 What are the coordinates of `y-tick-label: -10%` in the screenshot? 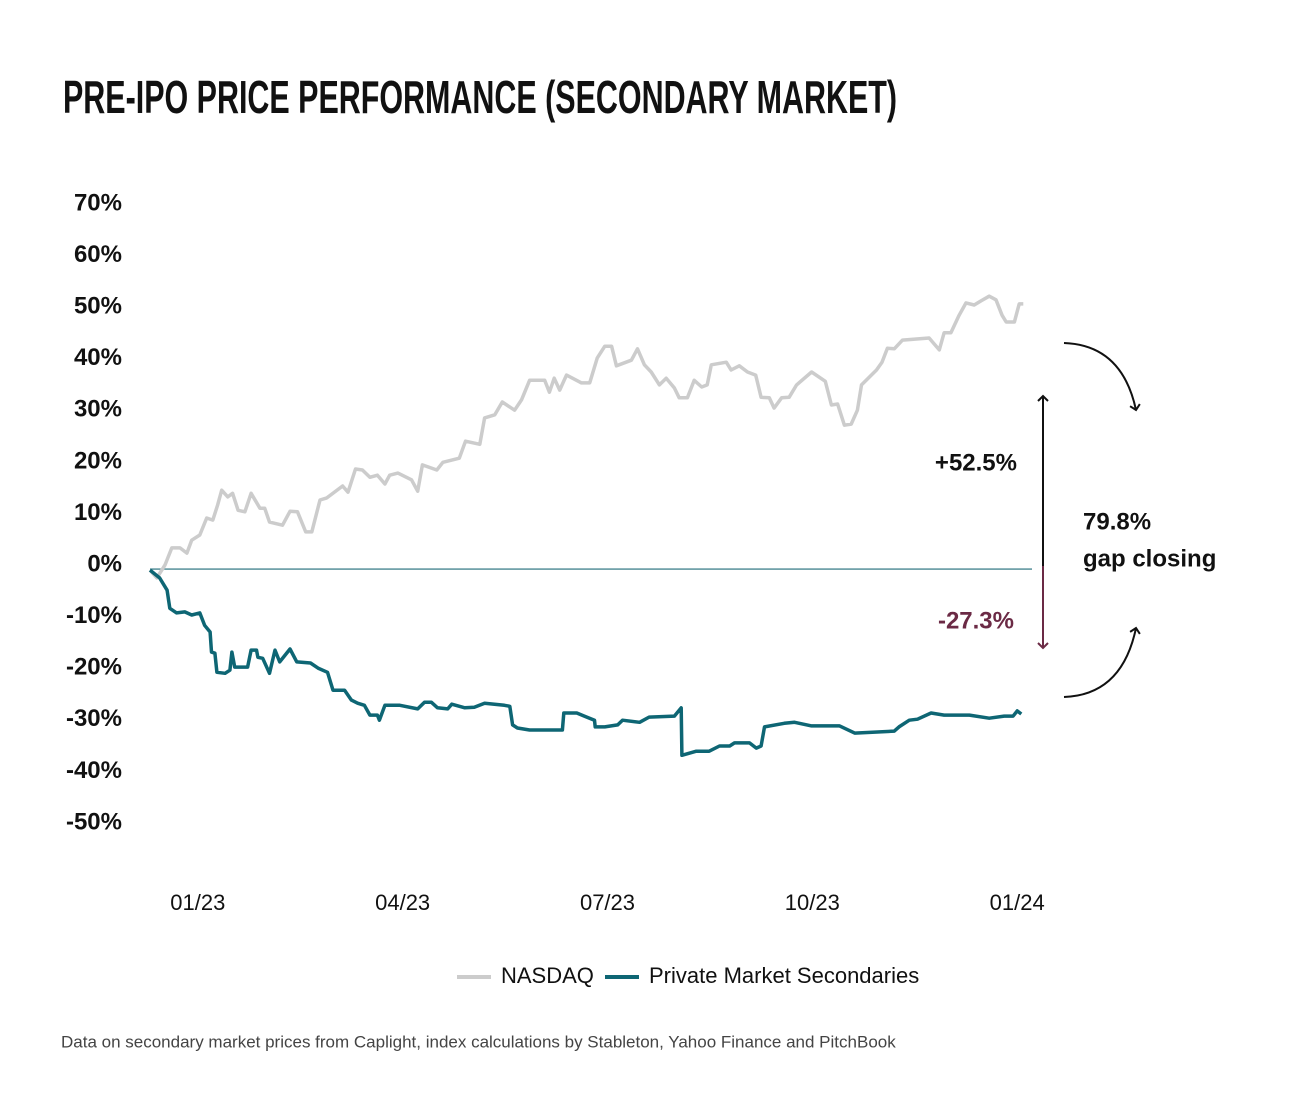 It's located at (94, 615).